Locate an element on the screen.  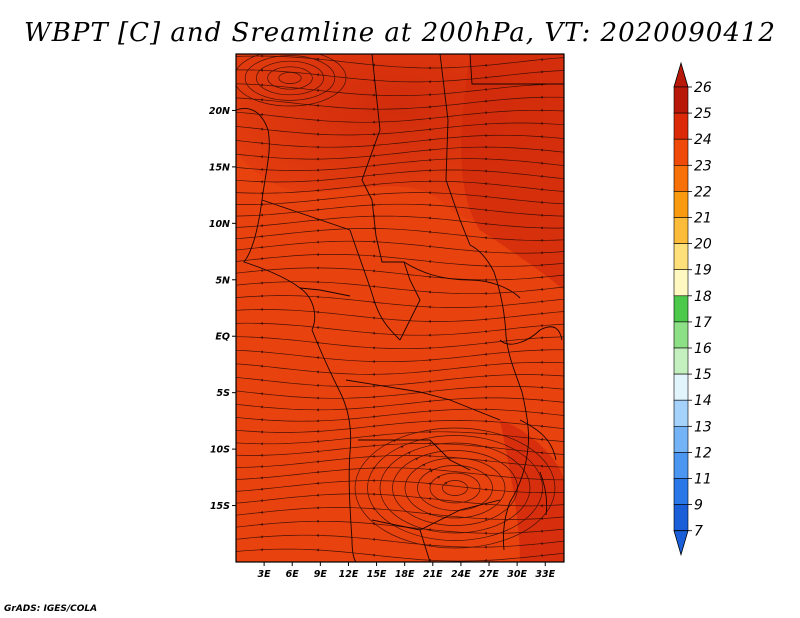
lon-tick-label: 15E is located at coordinates (377, 574).